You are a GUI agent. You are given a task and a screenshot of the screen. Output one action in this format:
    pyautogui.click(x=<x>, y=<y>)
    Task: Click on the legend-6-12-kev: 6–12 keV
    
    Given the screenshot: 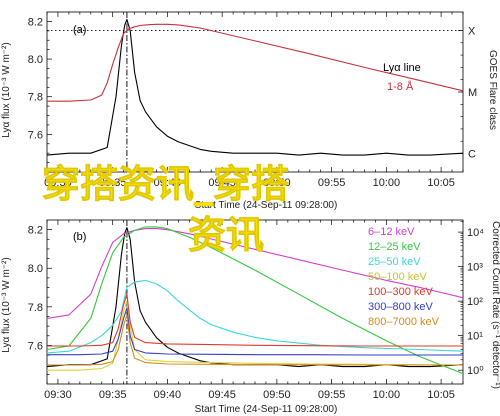 What is the action you would take?
    pyautogui.click(x=391, y=232)
    